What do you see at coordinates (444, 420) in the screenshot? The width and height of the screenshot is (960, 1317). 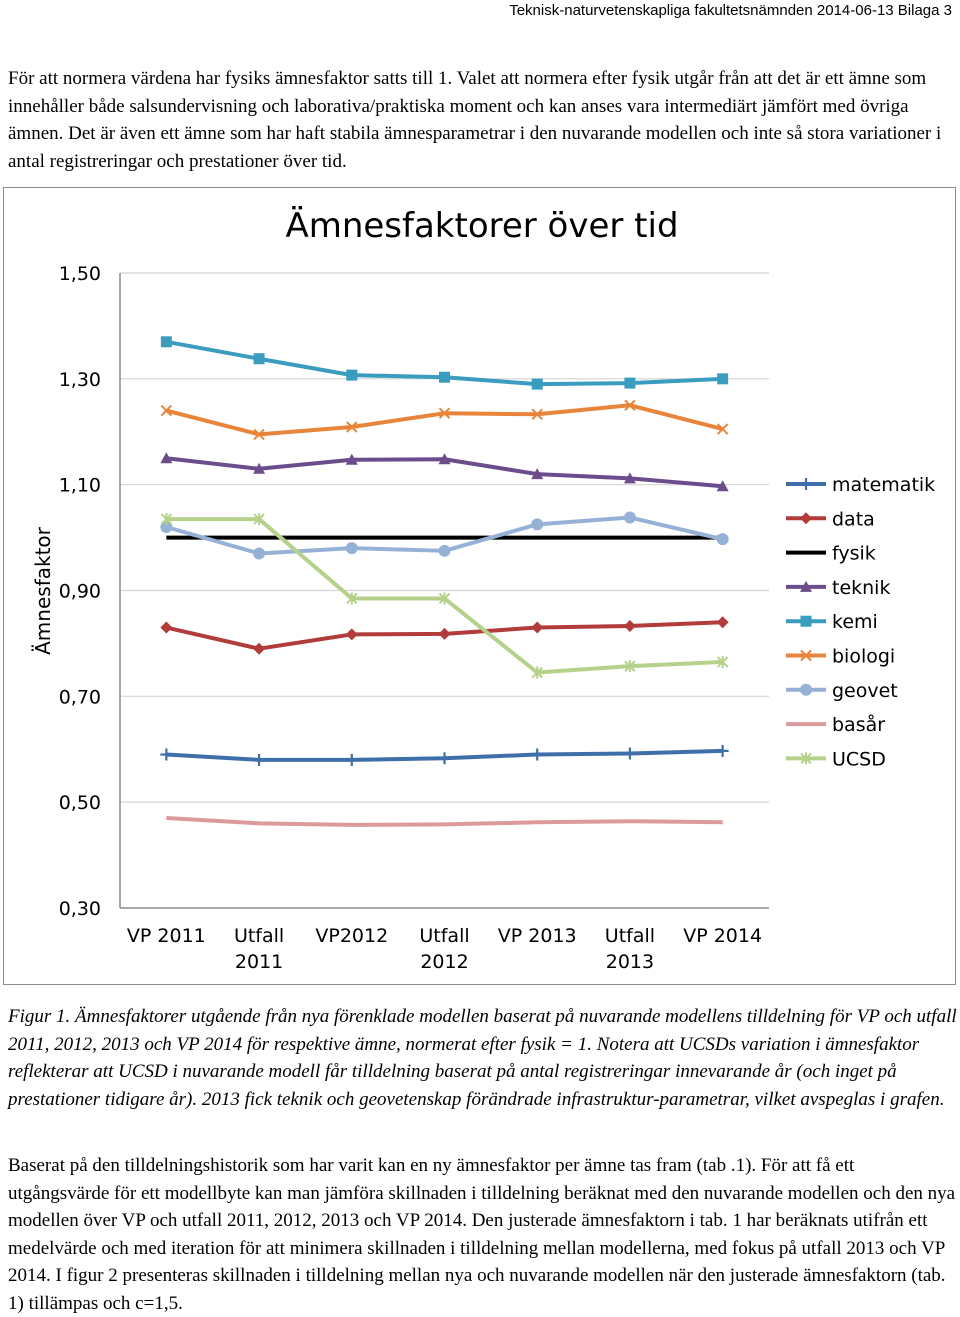 I see `series-line-biologi` at bounding box center [444, 420].